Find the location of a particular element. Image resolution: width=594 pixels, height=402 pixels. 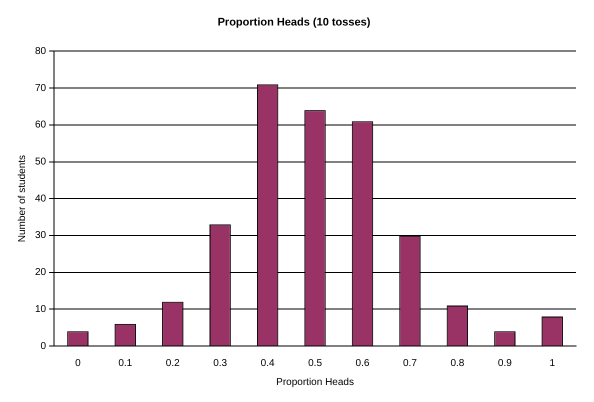

x-tick-label: 0.8 is located at coordinates (457, 363).